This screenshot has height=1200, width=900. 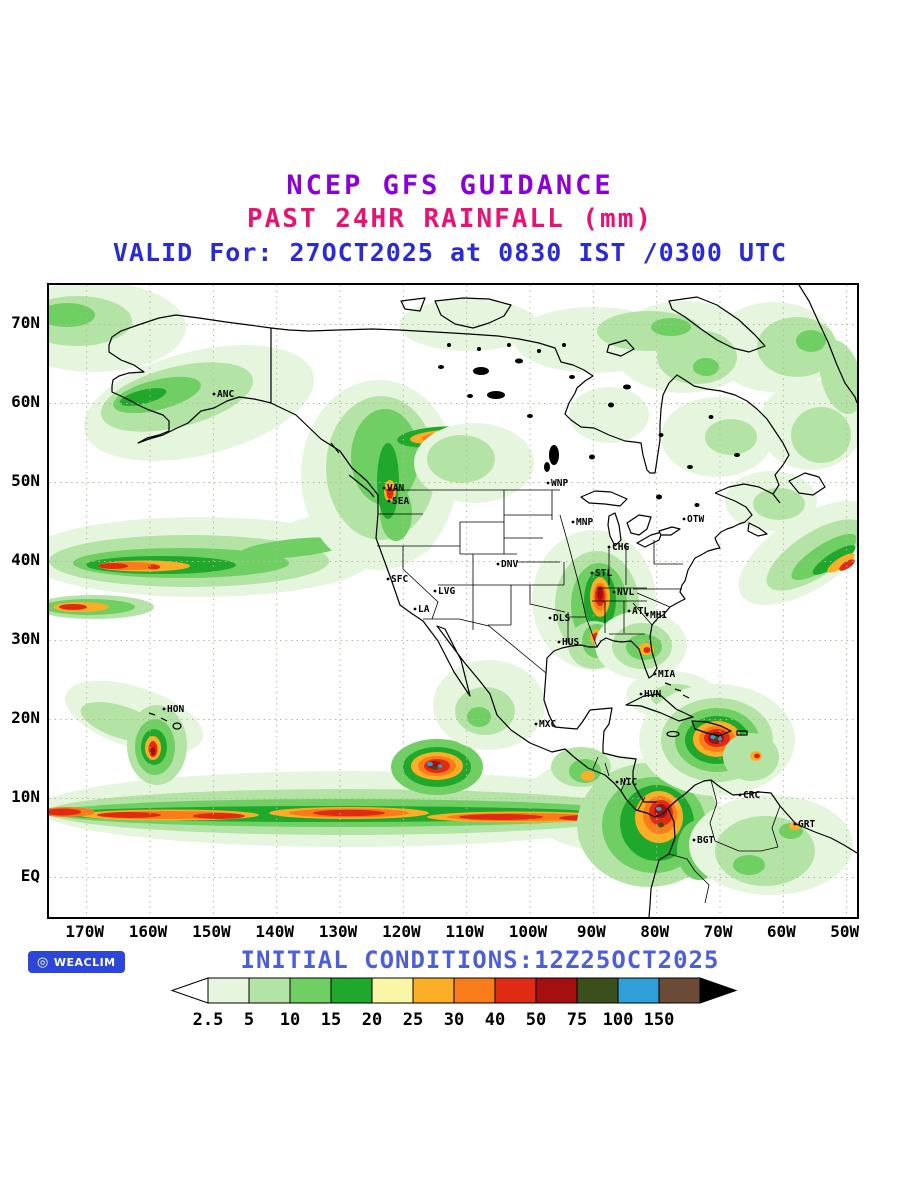 I want to click on station-dot-stl, so click(x=592, y=573).